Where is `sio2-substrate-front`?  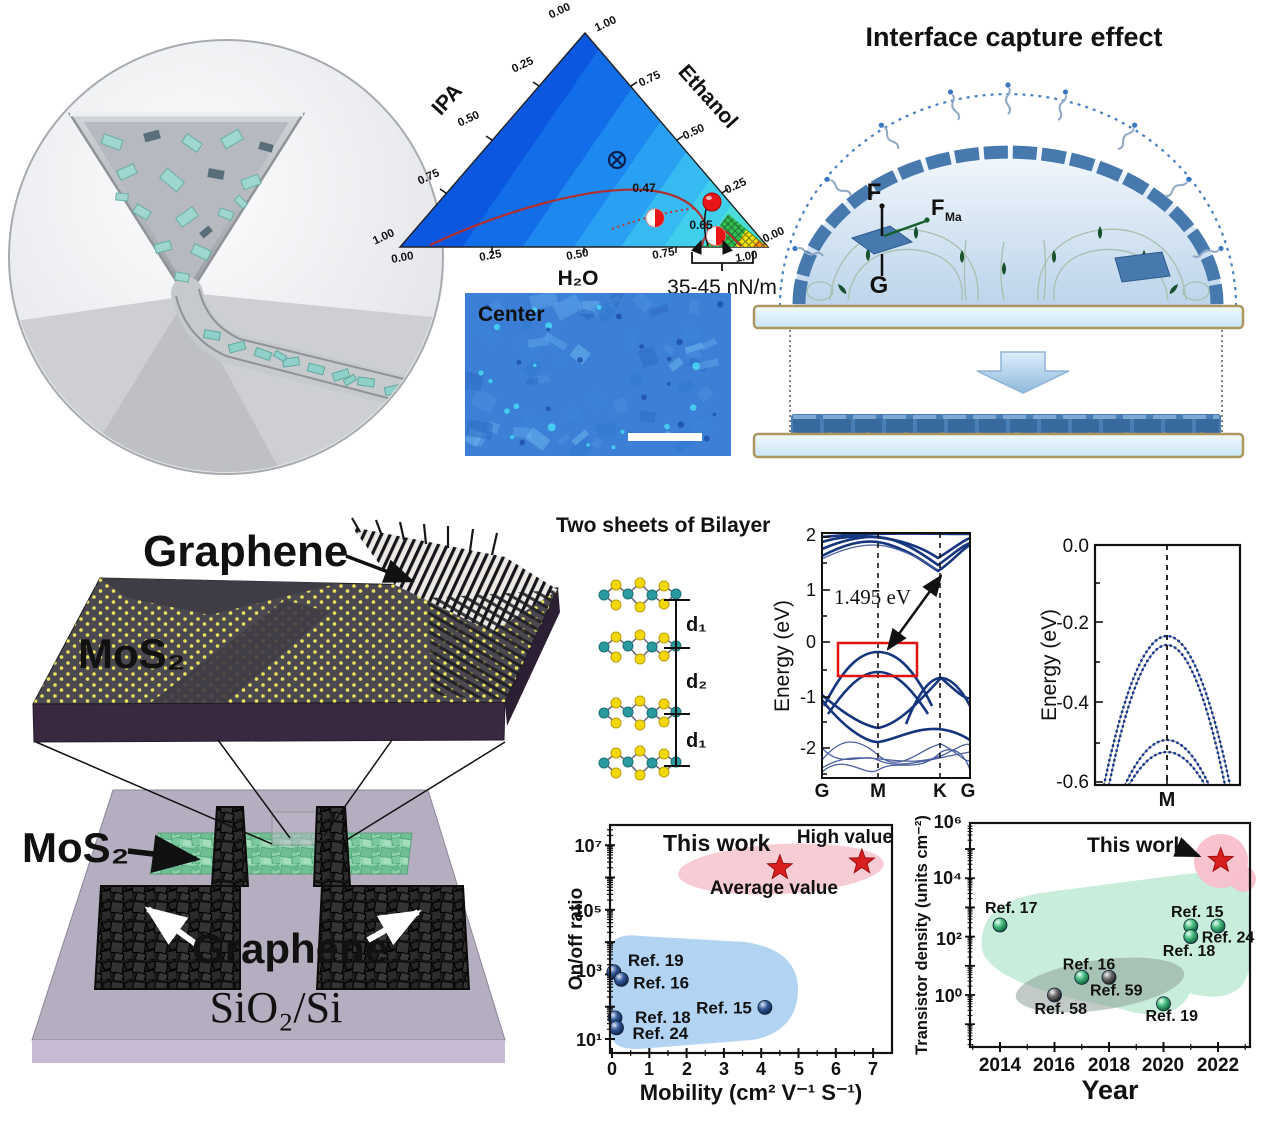 sio2-substrate-front is located at coordinates (268, 1051).